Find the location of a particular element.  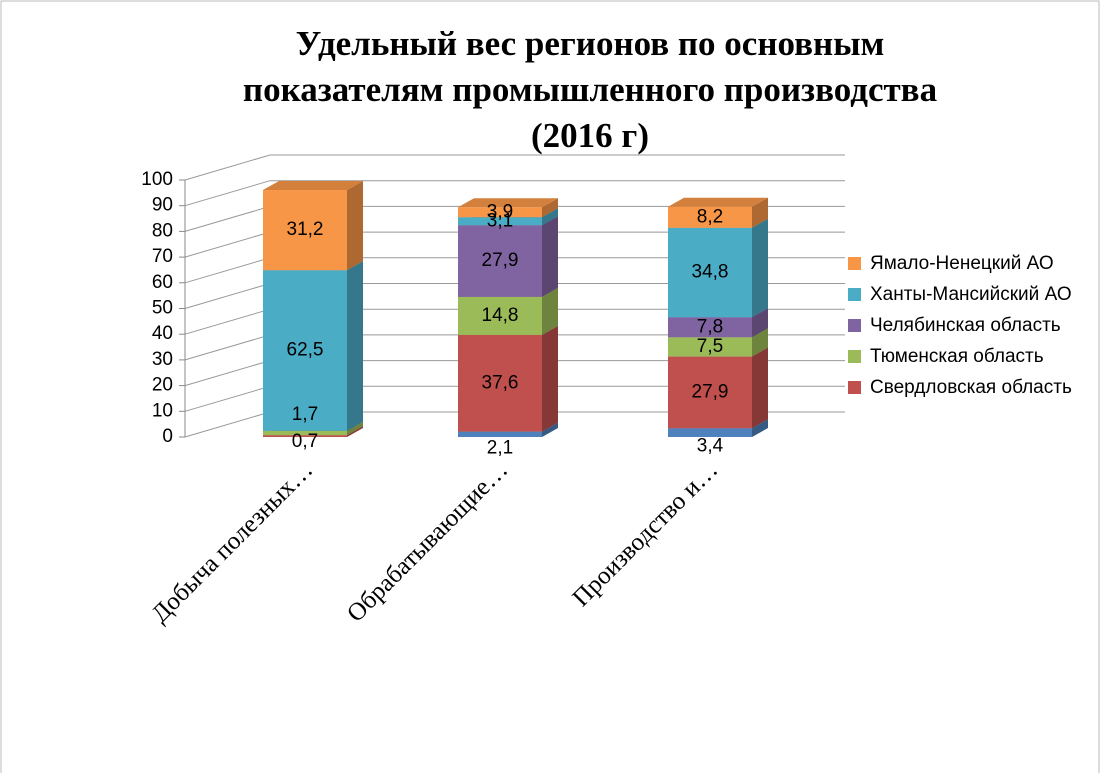

y-tick-label: 90 is located at coordinates (162, 205).